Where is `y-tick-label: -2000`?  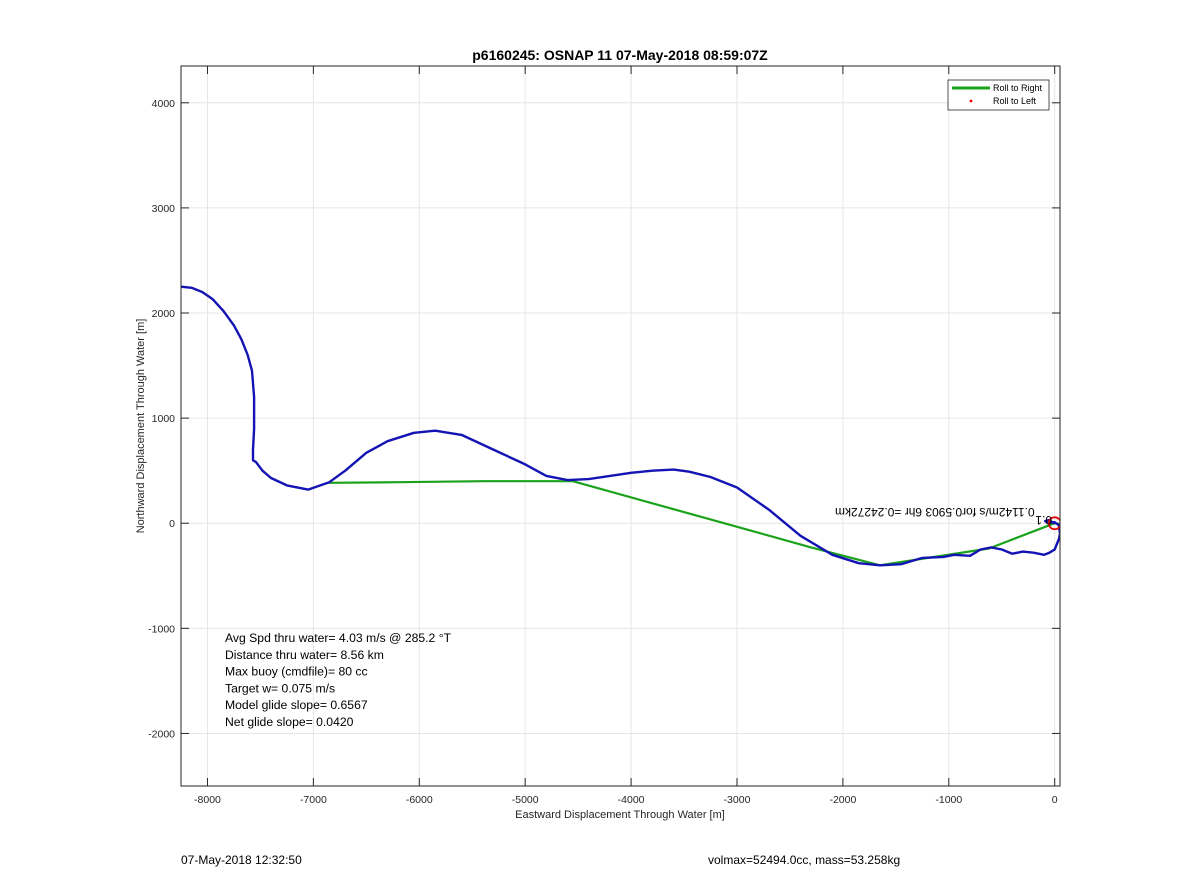
y-tick-label: -2000 is located at coordinates (161, 734).